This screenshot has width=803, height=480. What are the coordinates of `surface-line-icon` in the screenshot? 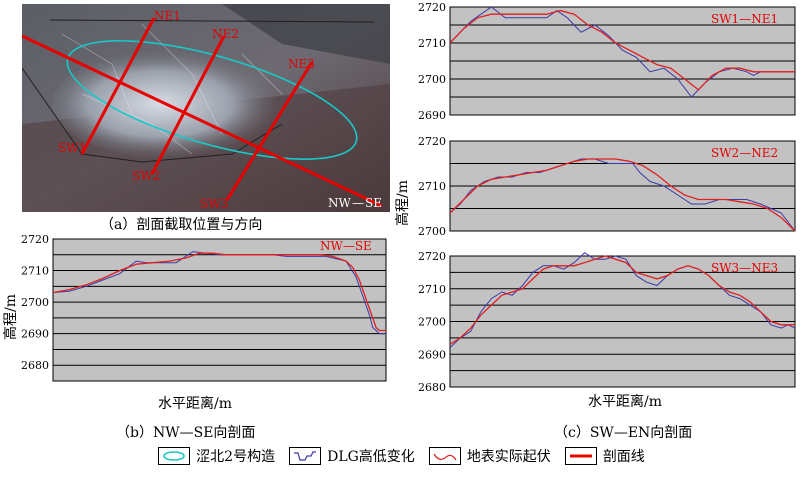 It's located at (444, 456).